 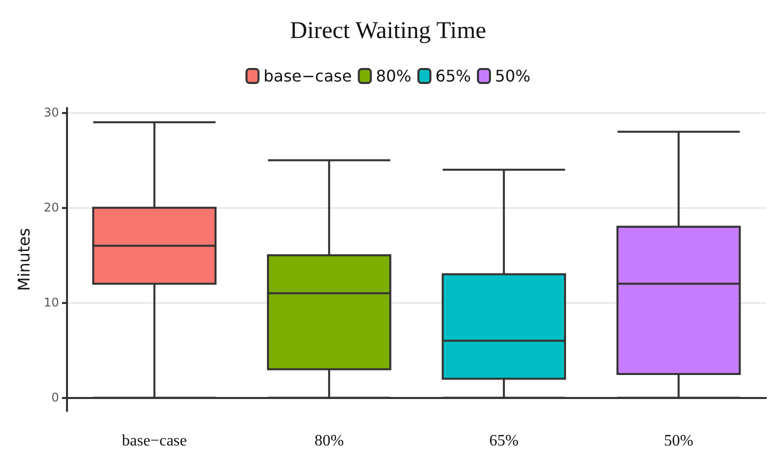 What do you see at coordinates (24, 259) in the screenshot?
I see `y-axis-title: Minutes` at bounding box center [24, 259].